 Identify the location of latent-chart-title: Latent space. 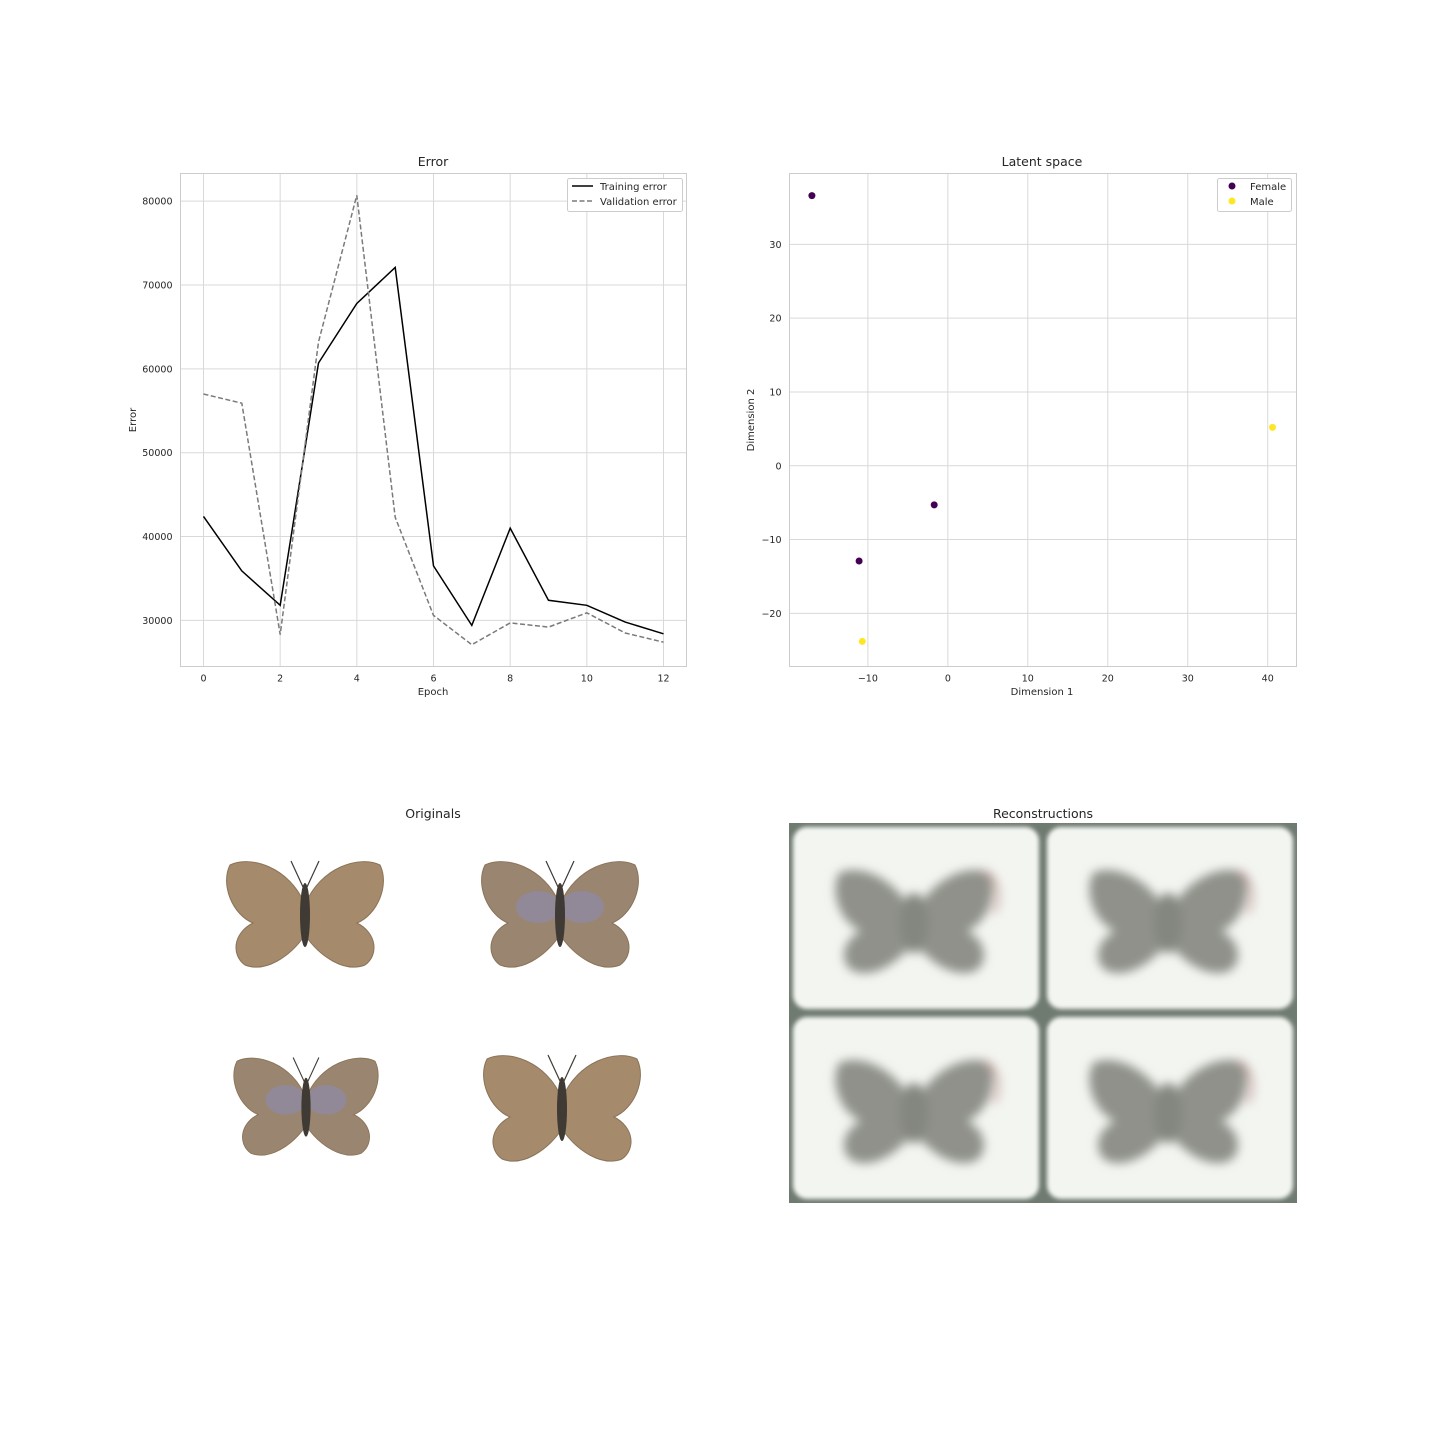
(1042, 161).